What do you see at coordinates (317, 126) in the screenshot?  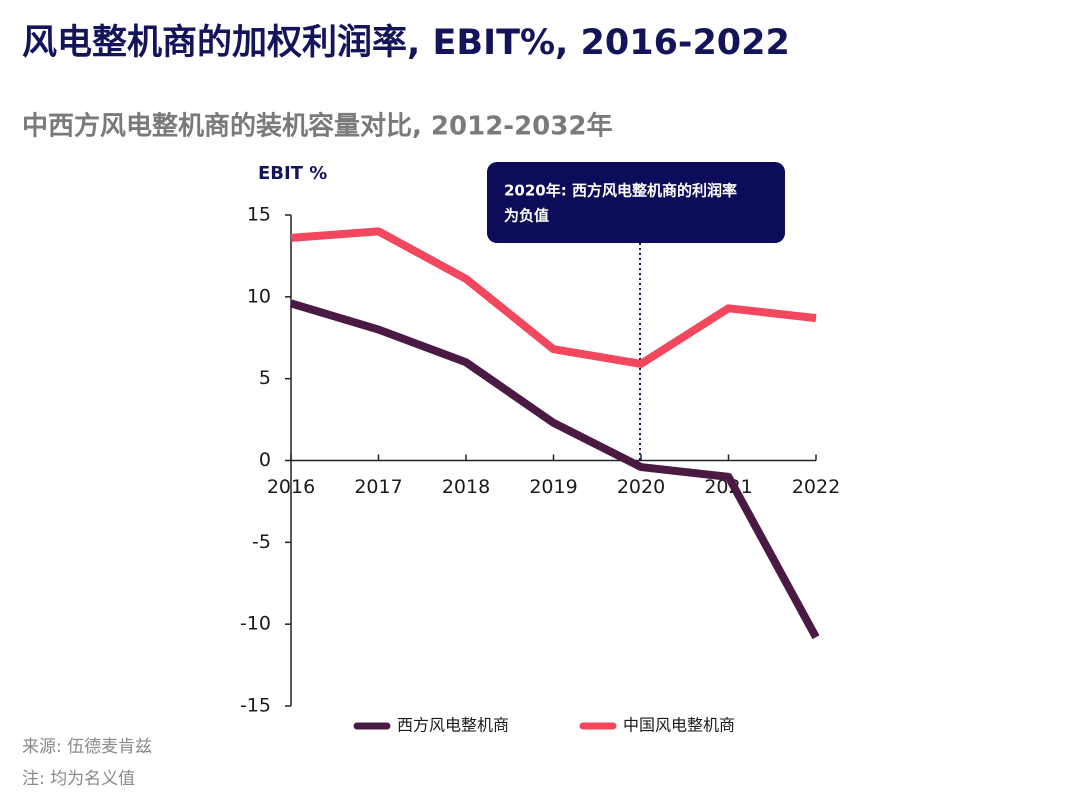 I see `chart-subtitle: 中西方风电整机商的装机容量对比, 2012-2032年` at bounding box center [317, 126].